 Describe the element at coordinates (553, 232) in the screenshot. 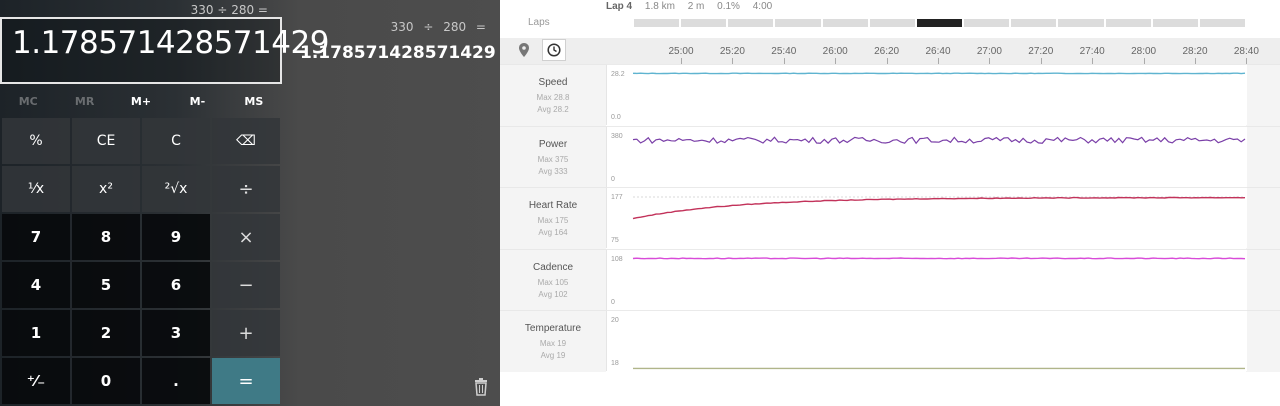

I see `metric-avg: Avg 164` at that location.